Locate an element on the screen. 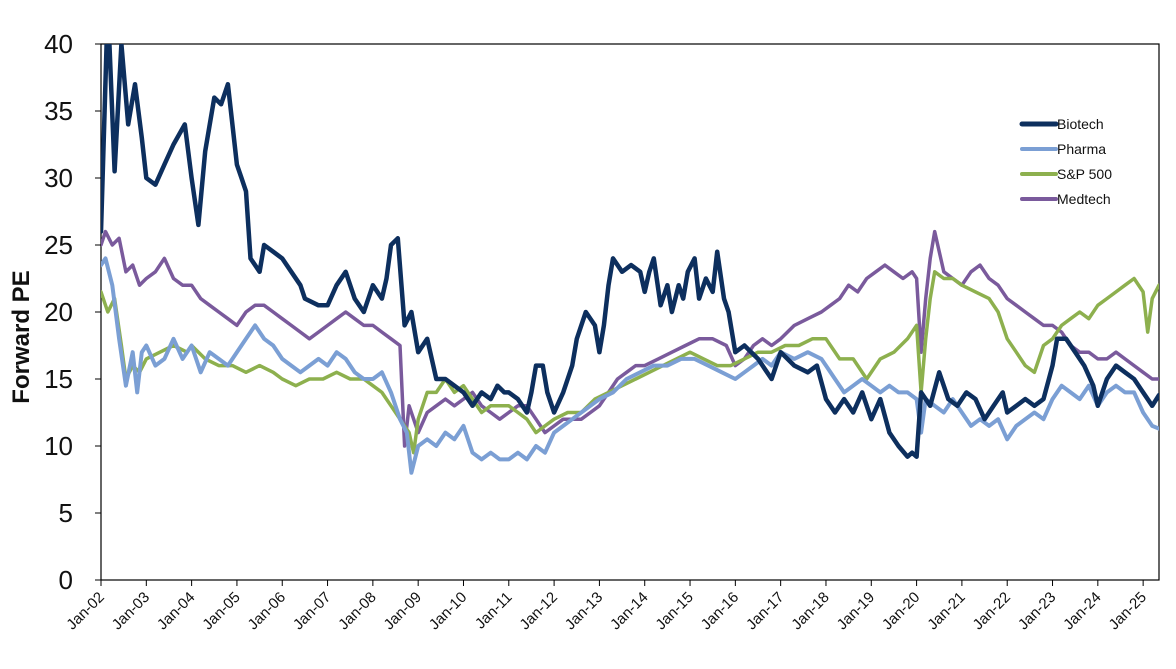 This screenshot has height=669, width=1176. x-tick-label: Jan-05 is located at coordinates (221, 611).